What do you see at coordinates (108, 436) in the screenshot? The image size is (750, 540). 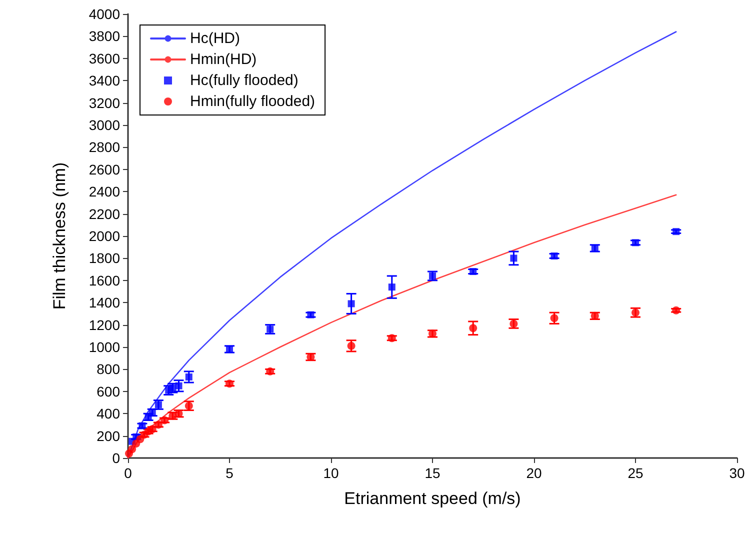 I see `y-tick-label: 200` at bounding box center [108, 436].